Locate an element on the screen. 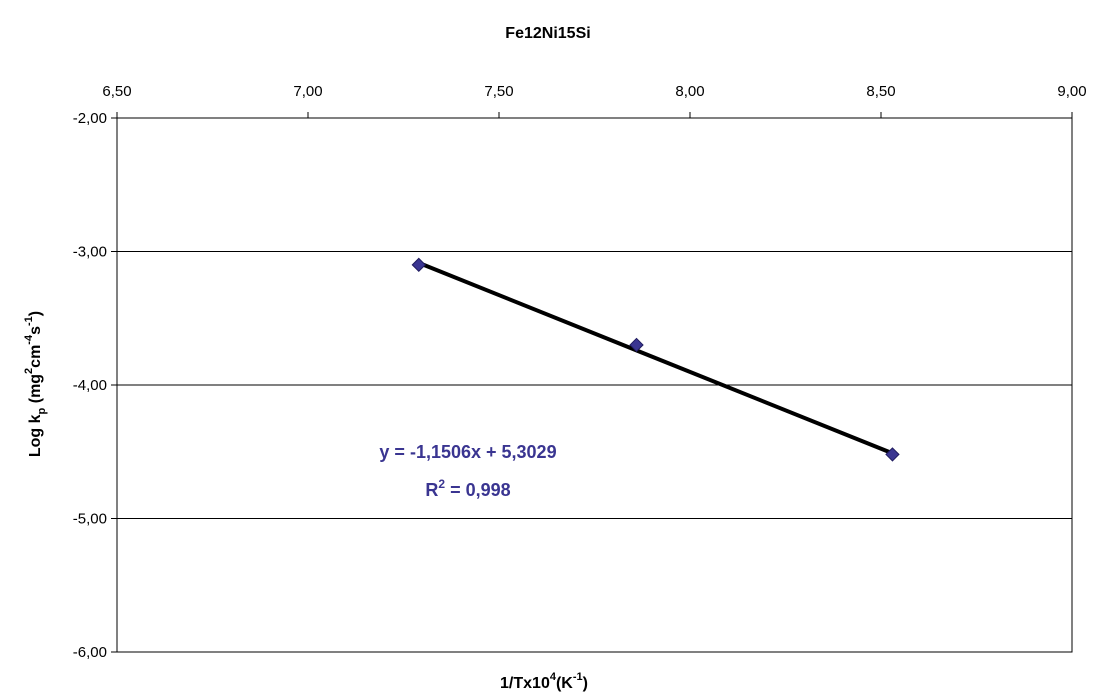 This screenshot has width=1096, height=699. y-title-p3: cm is located at coordinates (35, 356).